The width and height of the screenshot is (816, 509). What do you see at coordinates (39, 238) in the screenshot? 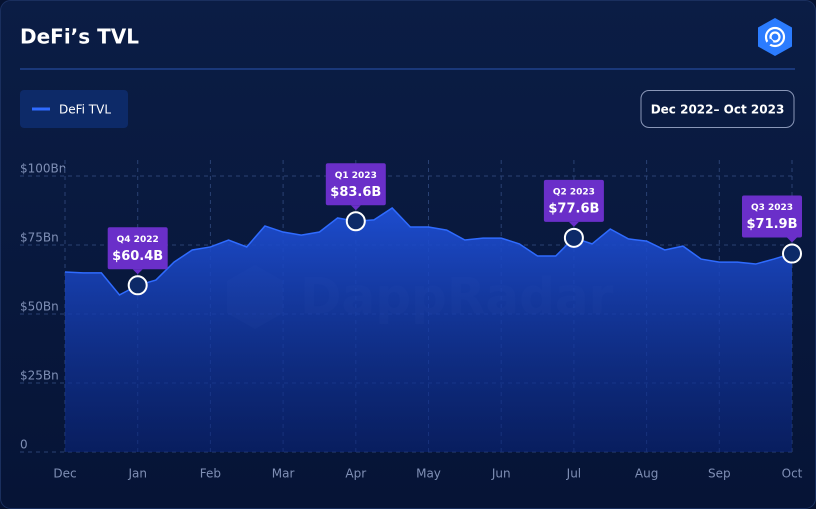
I see `y-tick-label: $75Bn` at bounding box center [39, 238].